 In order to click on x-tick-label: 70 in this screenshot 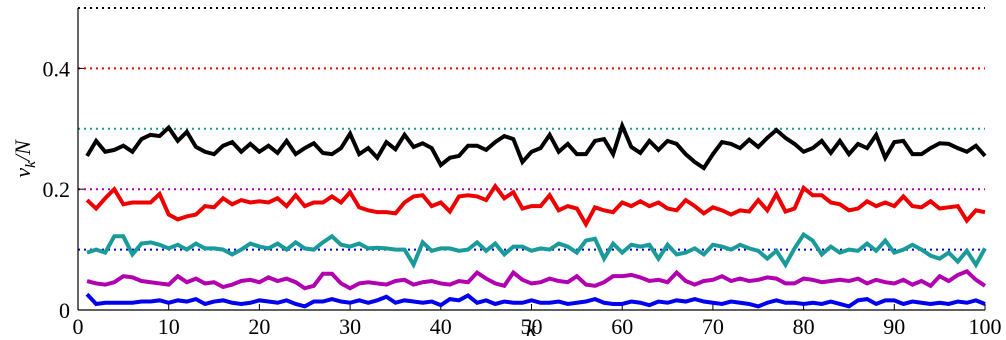, I will do `click(713, 326)`.